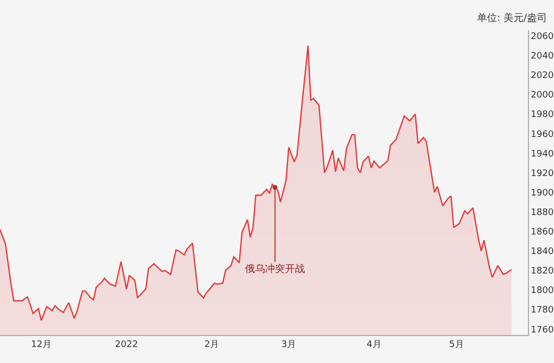 The width and height of the screenshot is (554, 363). What do you see at coordinates (542, 311) in the screenshot?
I see `y-tick-label: 1780` at bounding box center [542, 311].